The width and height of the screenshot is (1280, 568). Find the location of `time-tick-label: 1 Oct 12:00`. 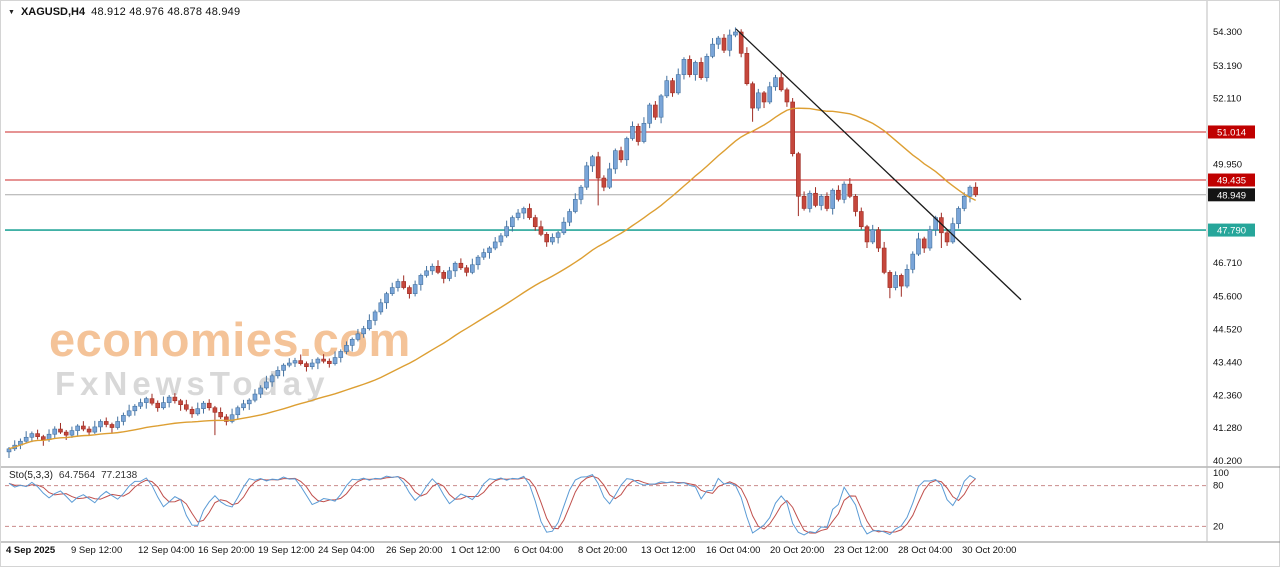

time-tick-label: 1 Oct 12:00 is located at coordinates (475, 550).